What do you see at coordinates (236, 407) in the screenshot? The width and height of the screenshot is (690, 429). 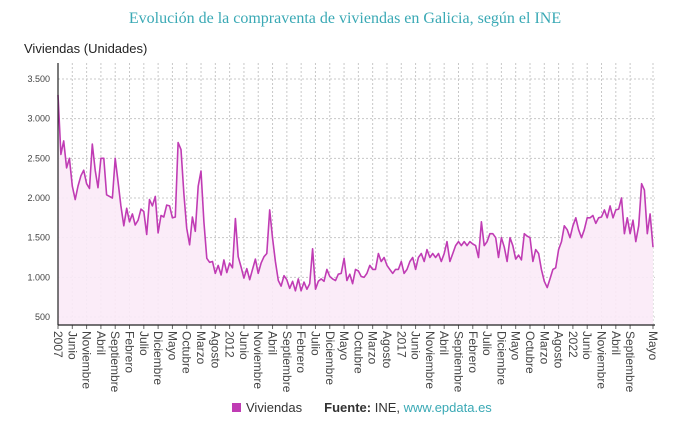 I see `legend-swatch-viviendas` at bounding box center [236, 407].